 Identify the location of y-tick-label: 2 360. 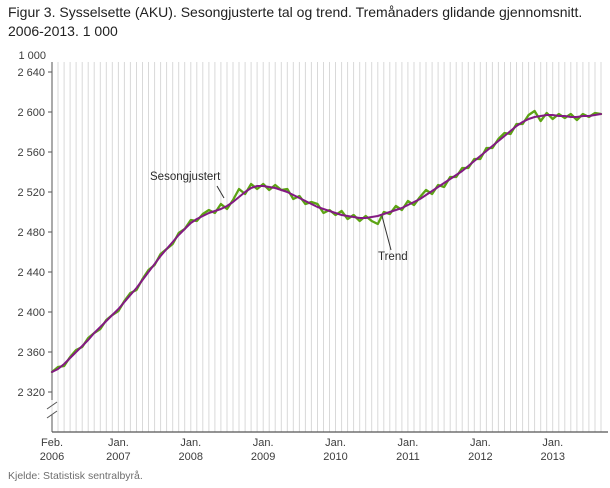
(31, 353).